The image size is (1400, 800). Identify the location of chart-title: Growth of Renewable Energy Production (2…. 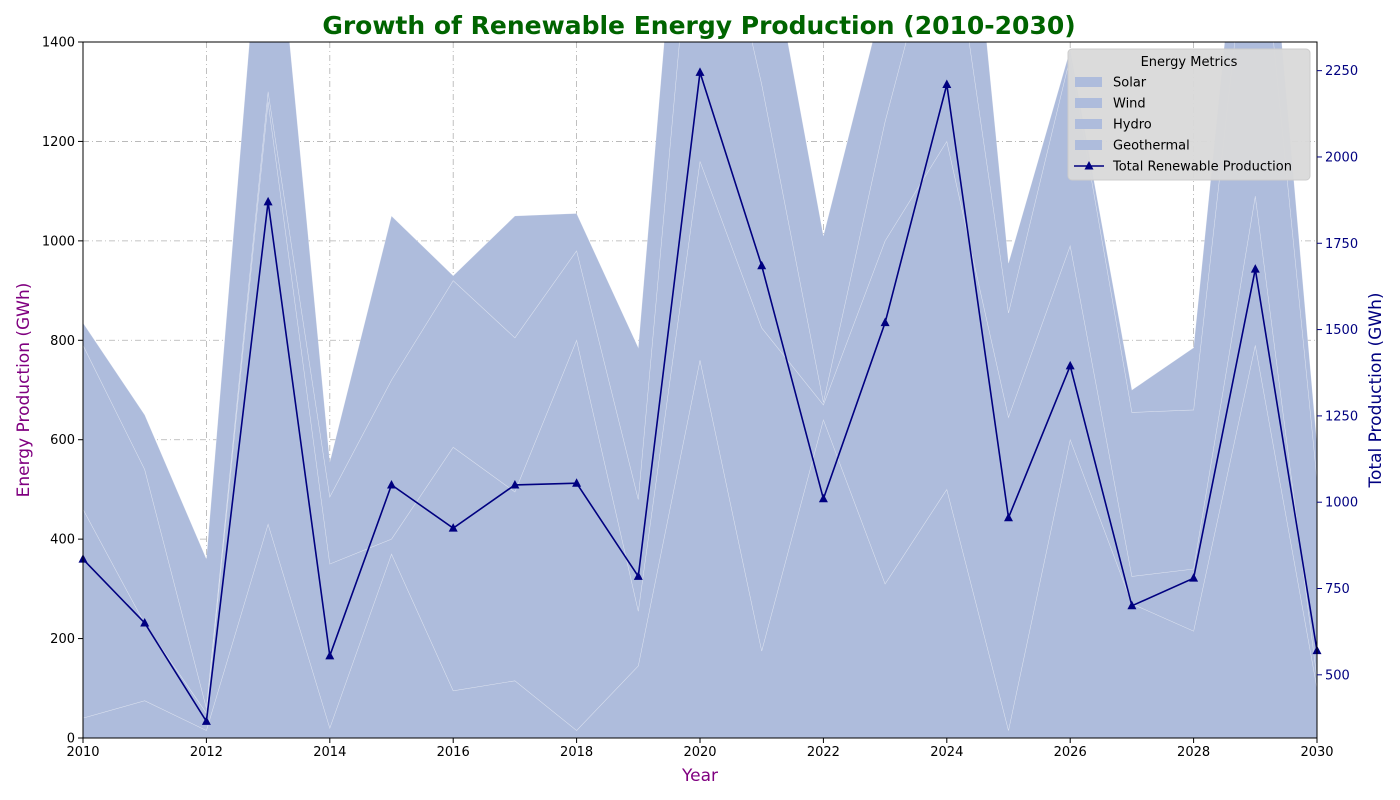
(698, 25).